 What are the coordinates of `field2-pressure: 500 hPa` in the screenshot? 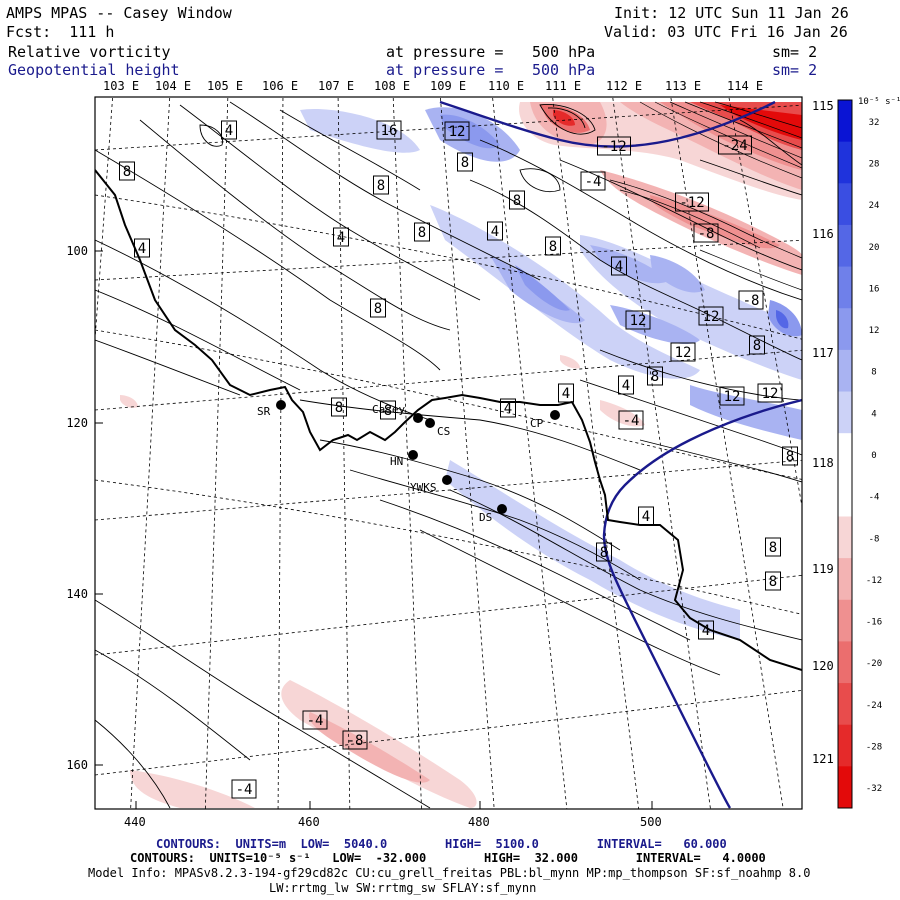 It's located at (564, 70).